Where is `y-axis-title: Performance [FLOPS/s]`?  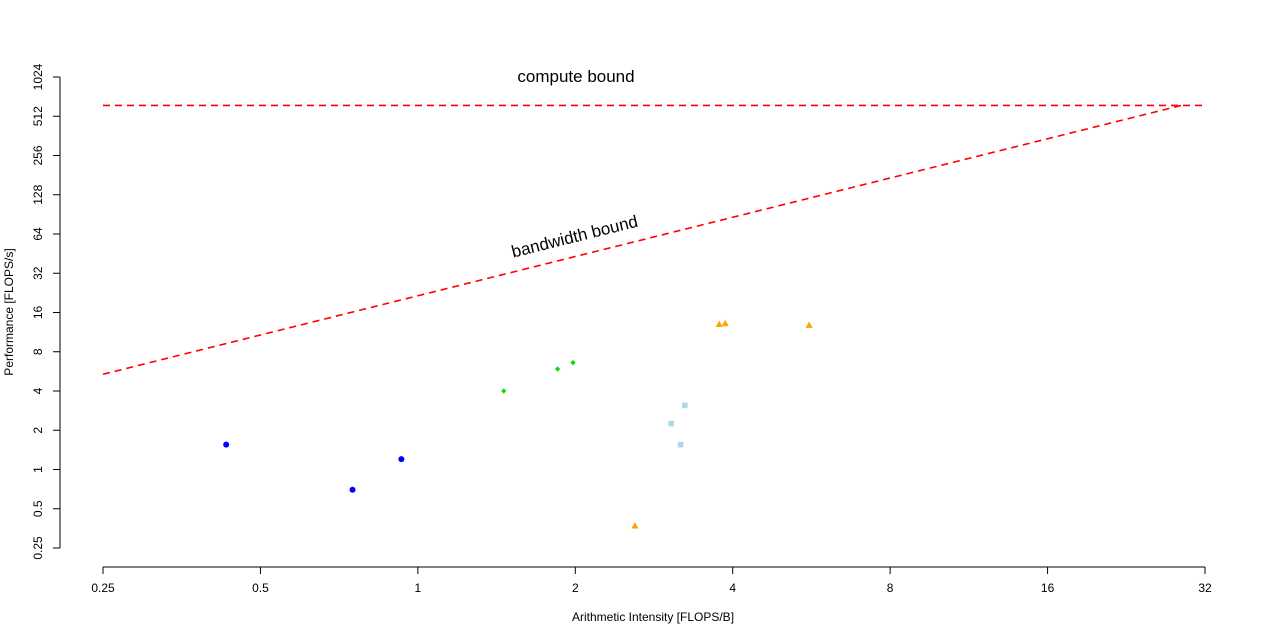
y-axis-title: Performance [FLOPS/s] is located at coordinates (9, 311).